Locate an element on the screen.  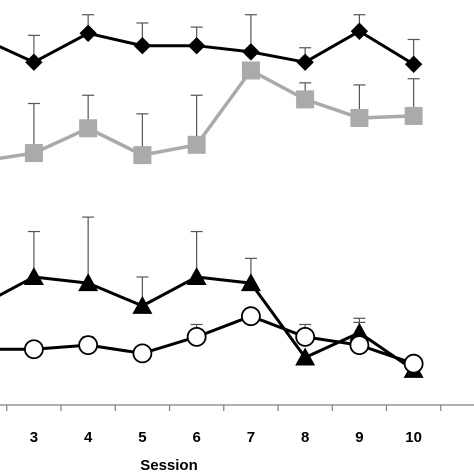
x-tick-label-5: 5 is located at coordinates (142, 437).